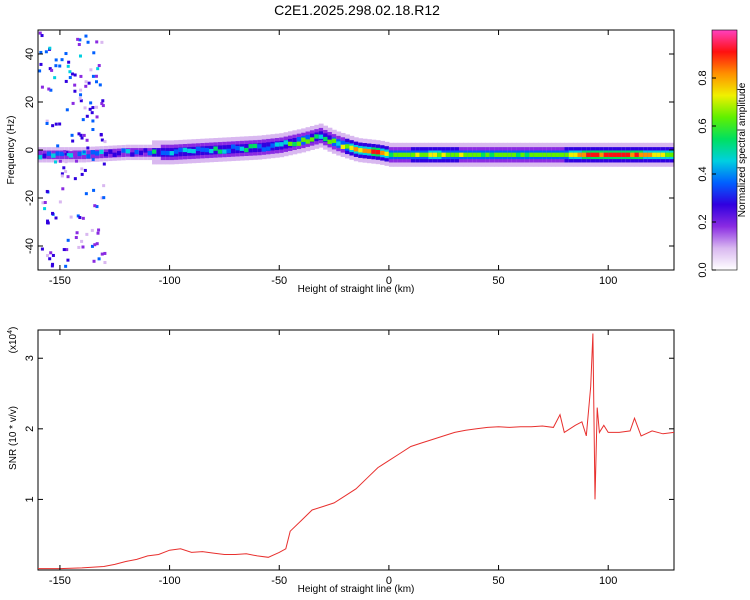 The image size is (750, 600). What do you see at coordinates (60, 581) in the screenshot?
I see `snr-x-tick-label: -150` at bounding box center [60, 581].